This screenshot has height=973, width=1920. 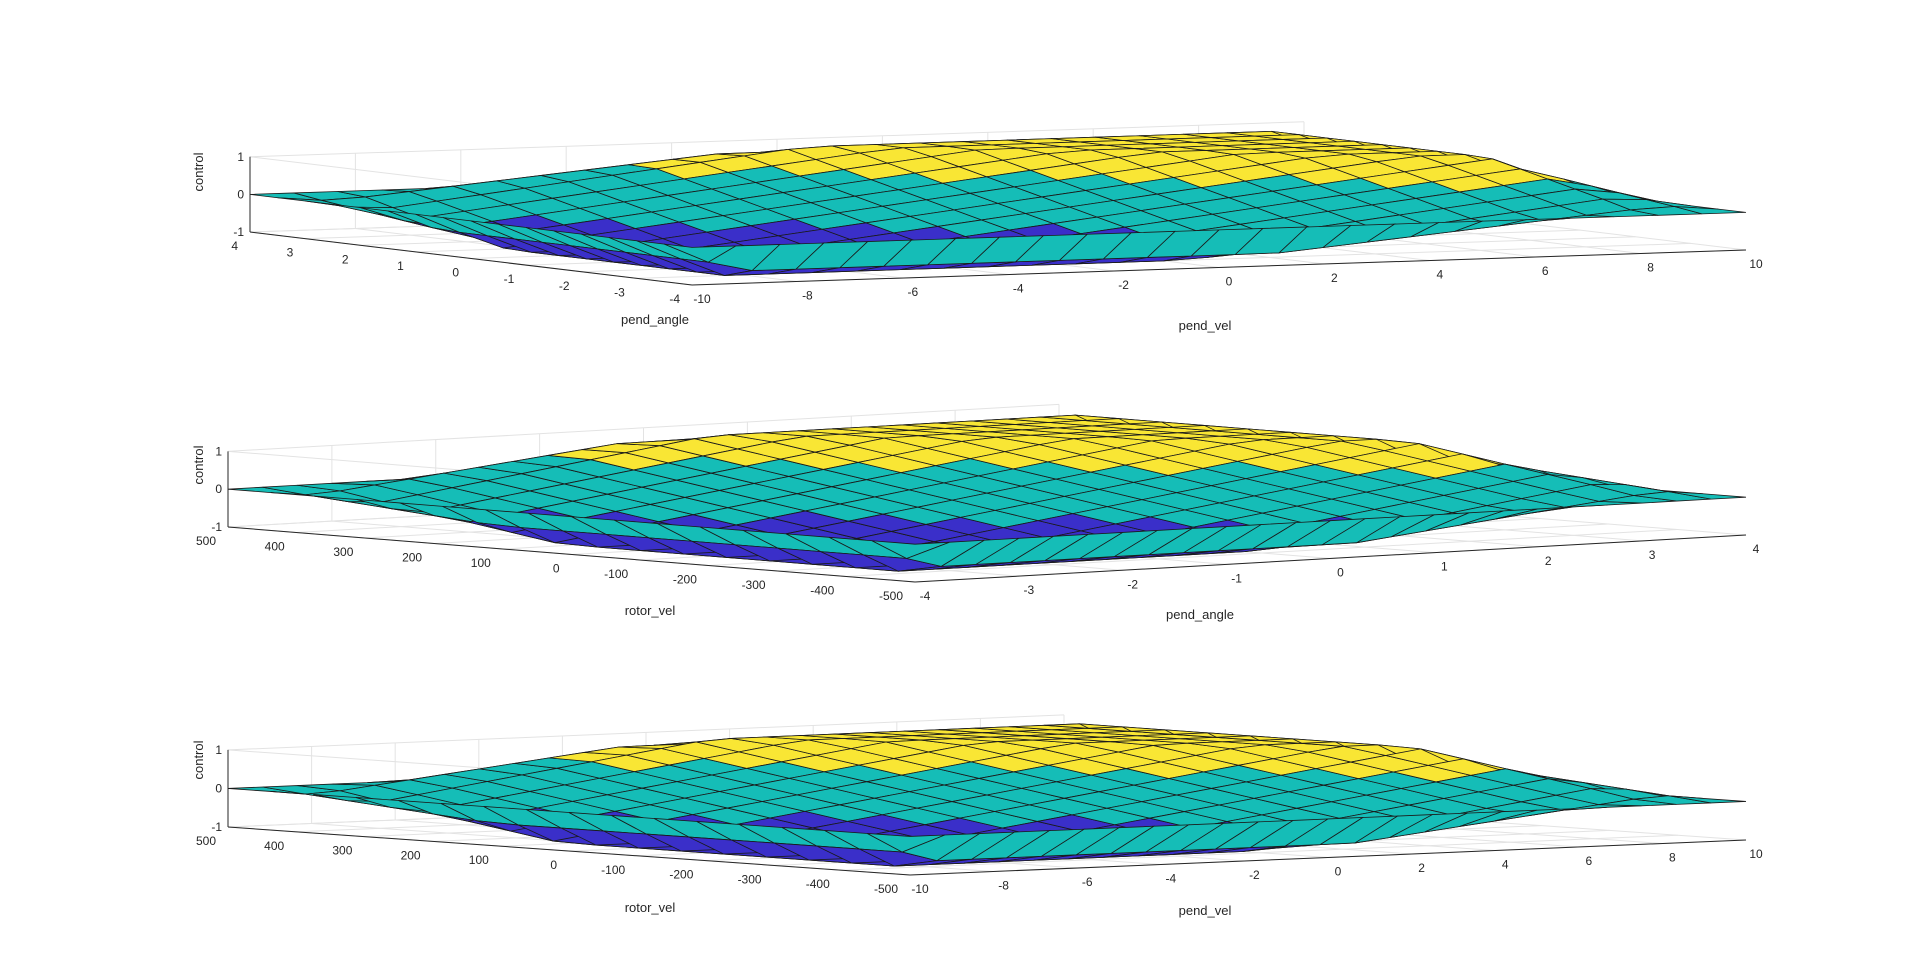 I want to click on y-tick-label: -1, so click(x=509, y=279).